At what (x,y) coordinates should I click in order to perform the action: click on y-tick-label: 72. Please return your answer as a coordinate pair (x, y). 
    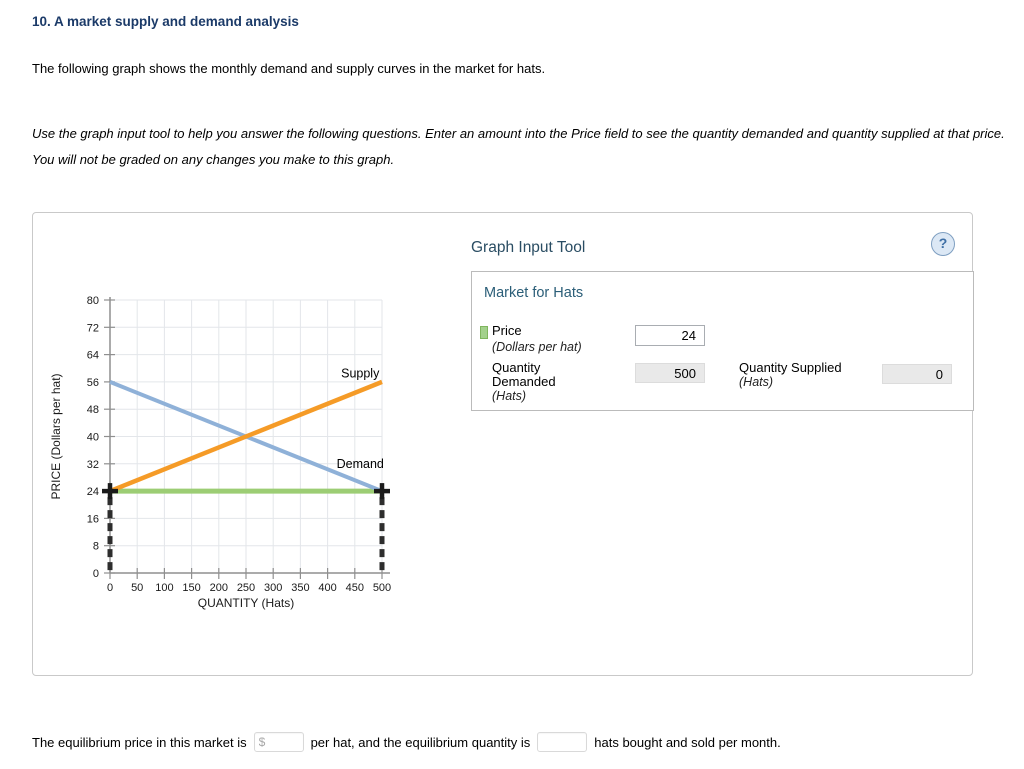
    Looking at the image, I should click on (93, 328).